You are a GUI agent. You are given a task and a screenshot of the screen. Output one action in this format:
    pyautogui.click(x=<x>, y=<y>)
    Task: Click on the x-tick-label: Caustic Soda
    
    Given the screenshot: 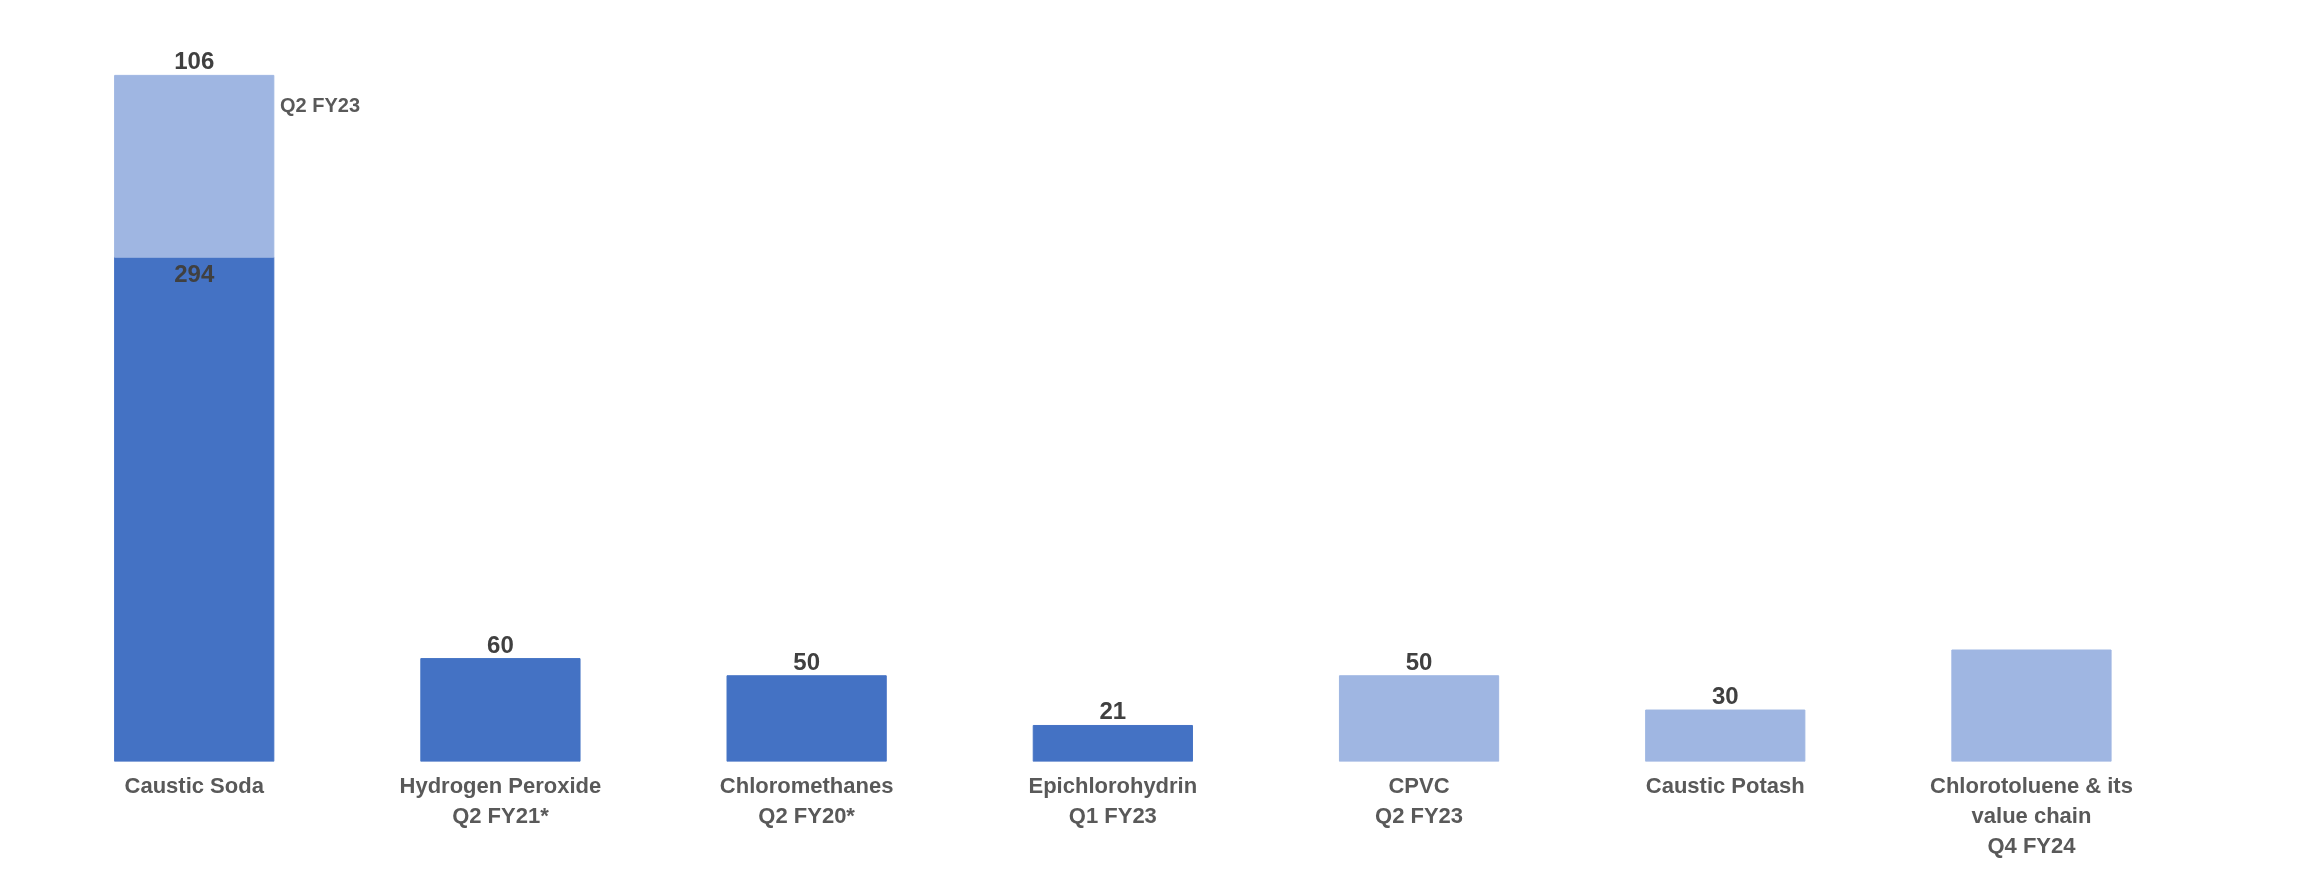 What is the action you would take?
    pyautogui.click(x=194, y=785)
    